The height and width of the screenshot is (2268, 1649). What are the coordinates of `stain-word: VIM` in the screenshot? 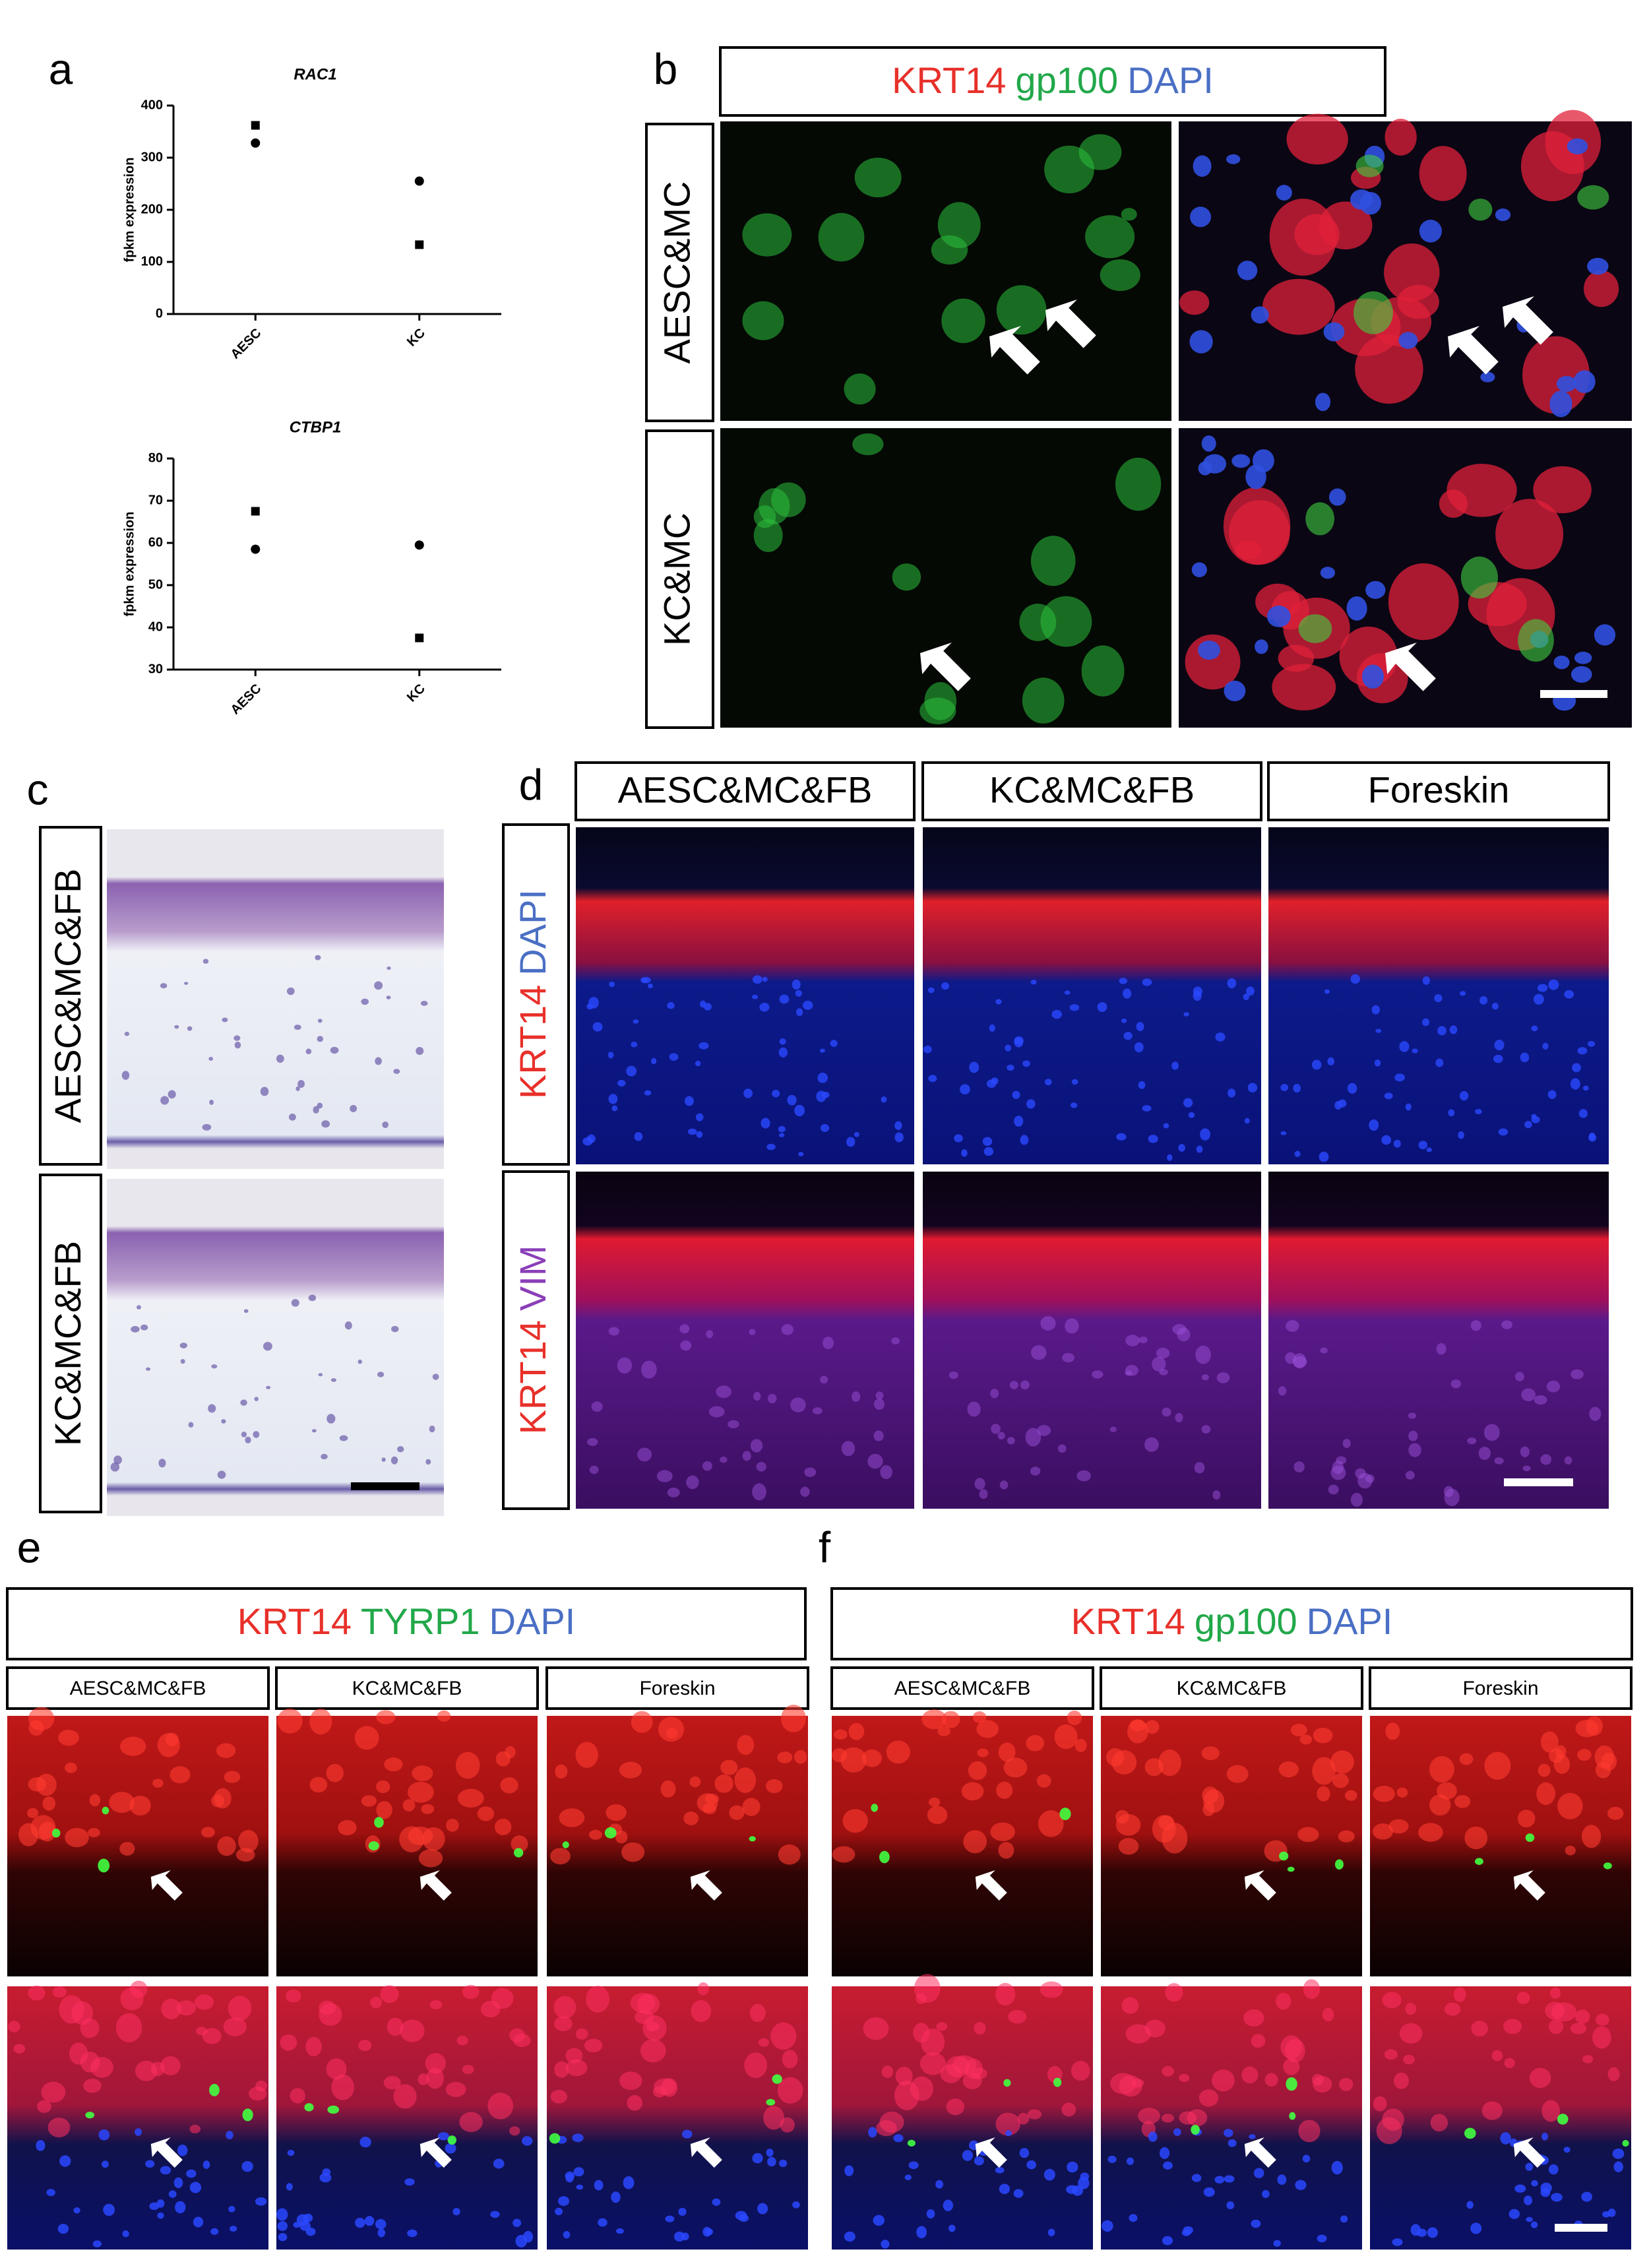 It's located at (532, 1278).